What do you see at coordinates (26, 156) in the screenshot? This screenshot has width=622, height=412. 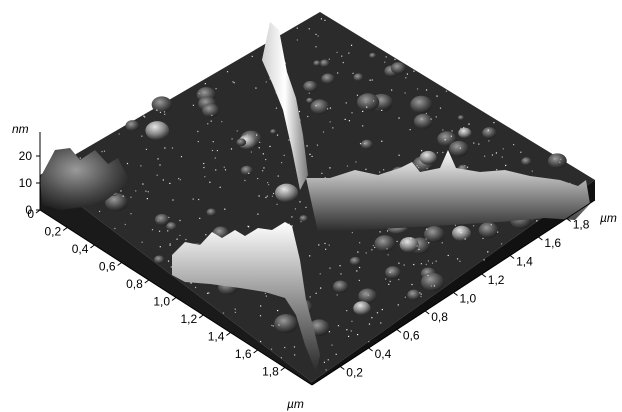 I see `z-tick-label: 20` at bounding box center [26, 156].